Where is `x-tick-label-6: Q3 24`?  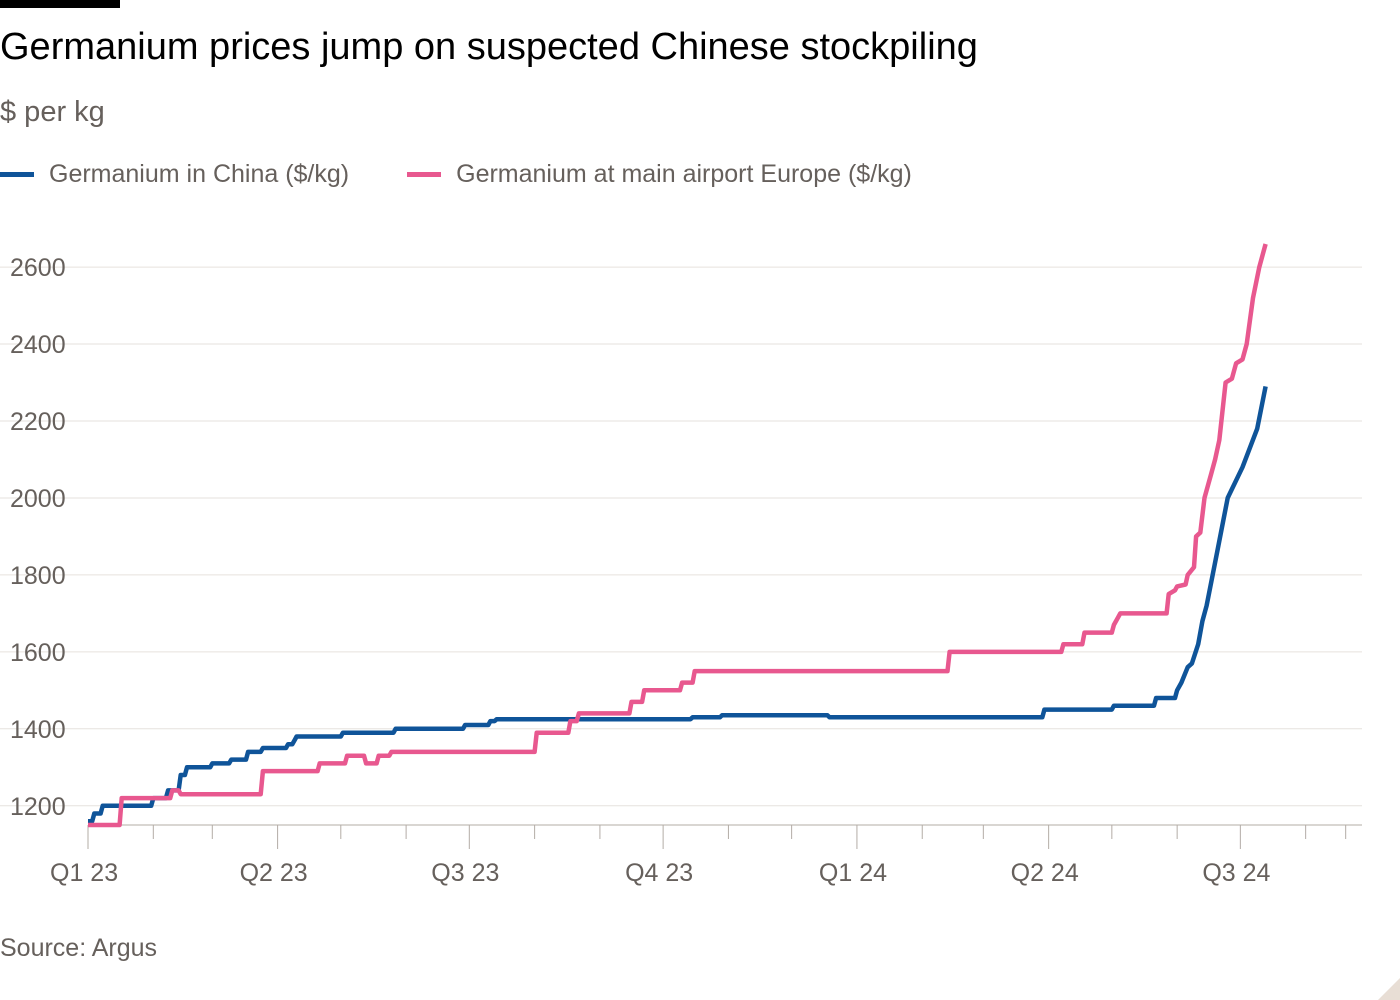 x-tick-label-6: Q3 24 is located at coordinates (1236, 873).